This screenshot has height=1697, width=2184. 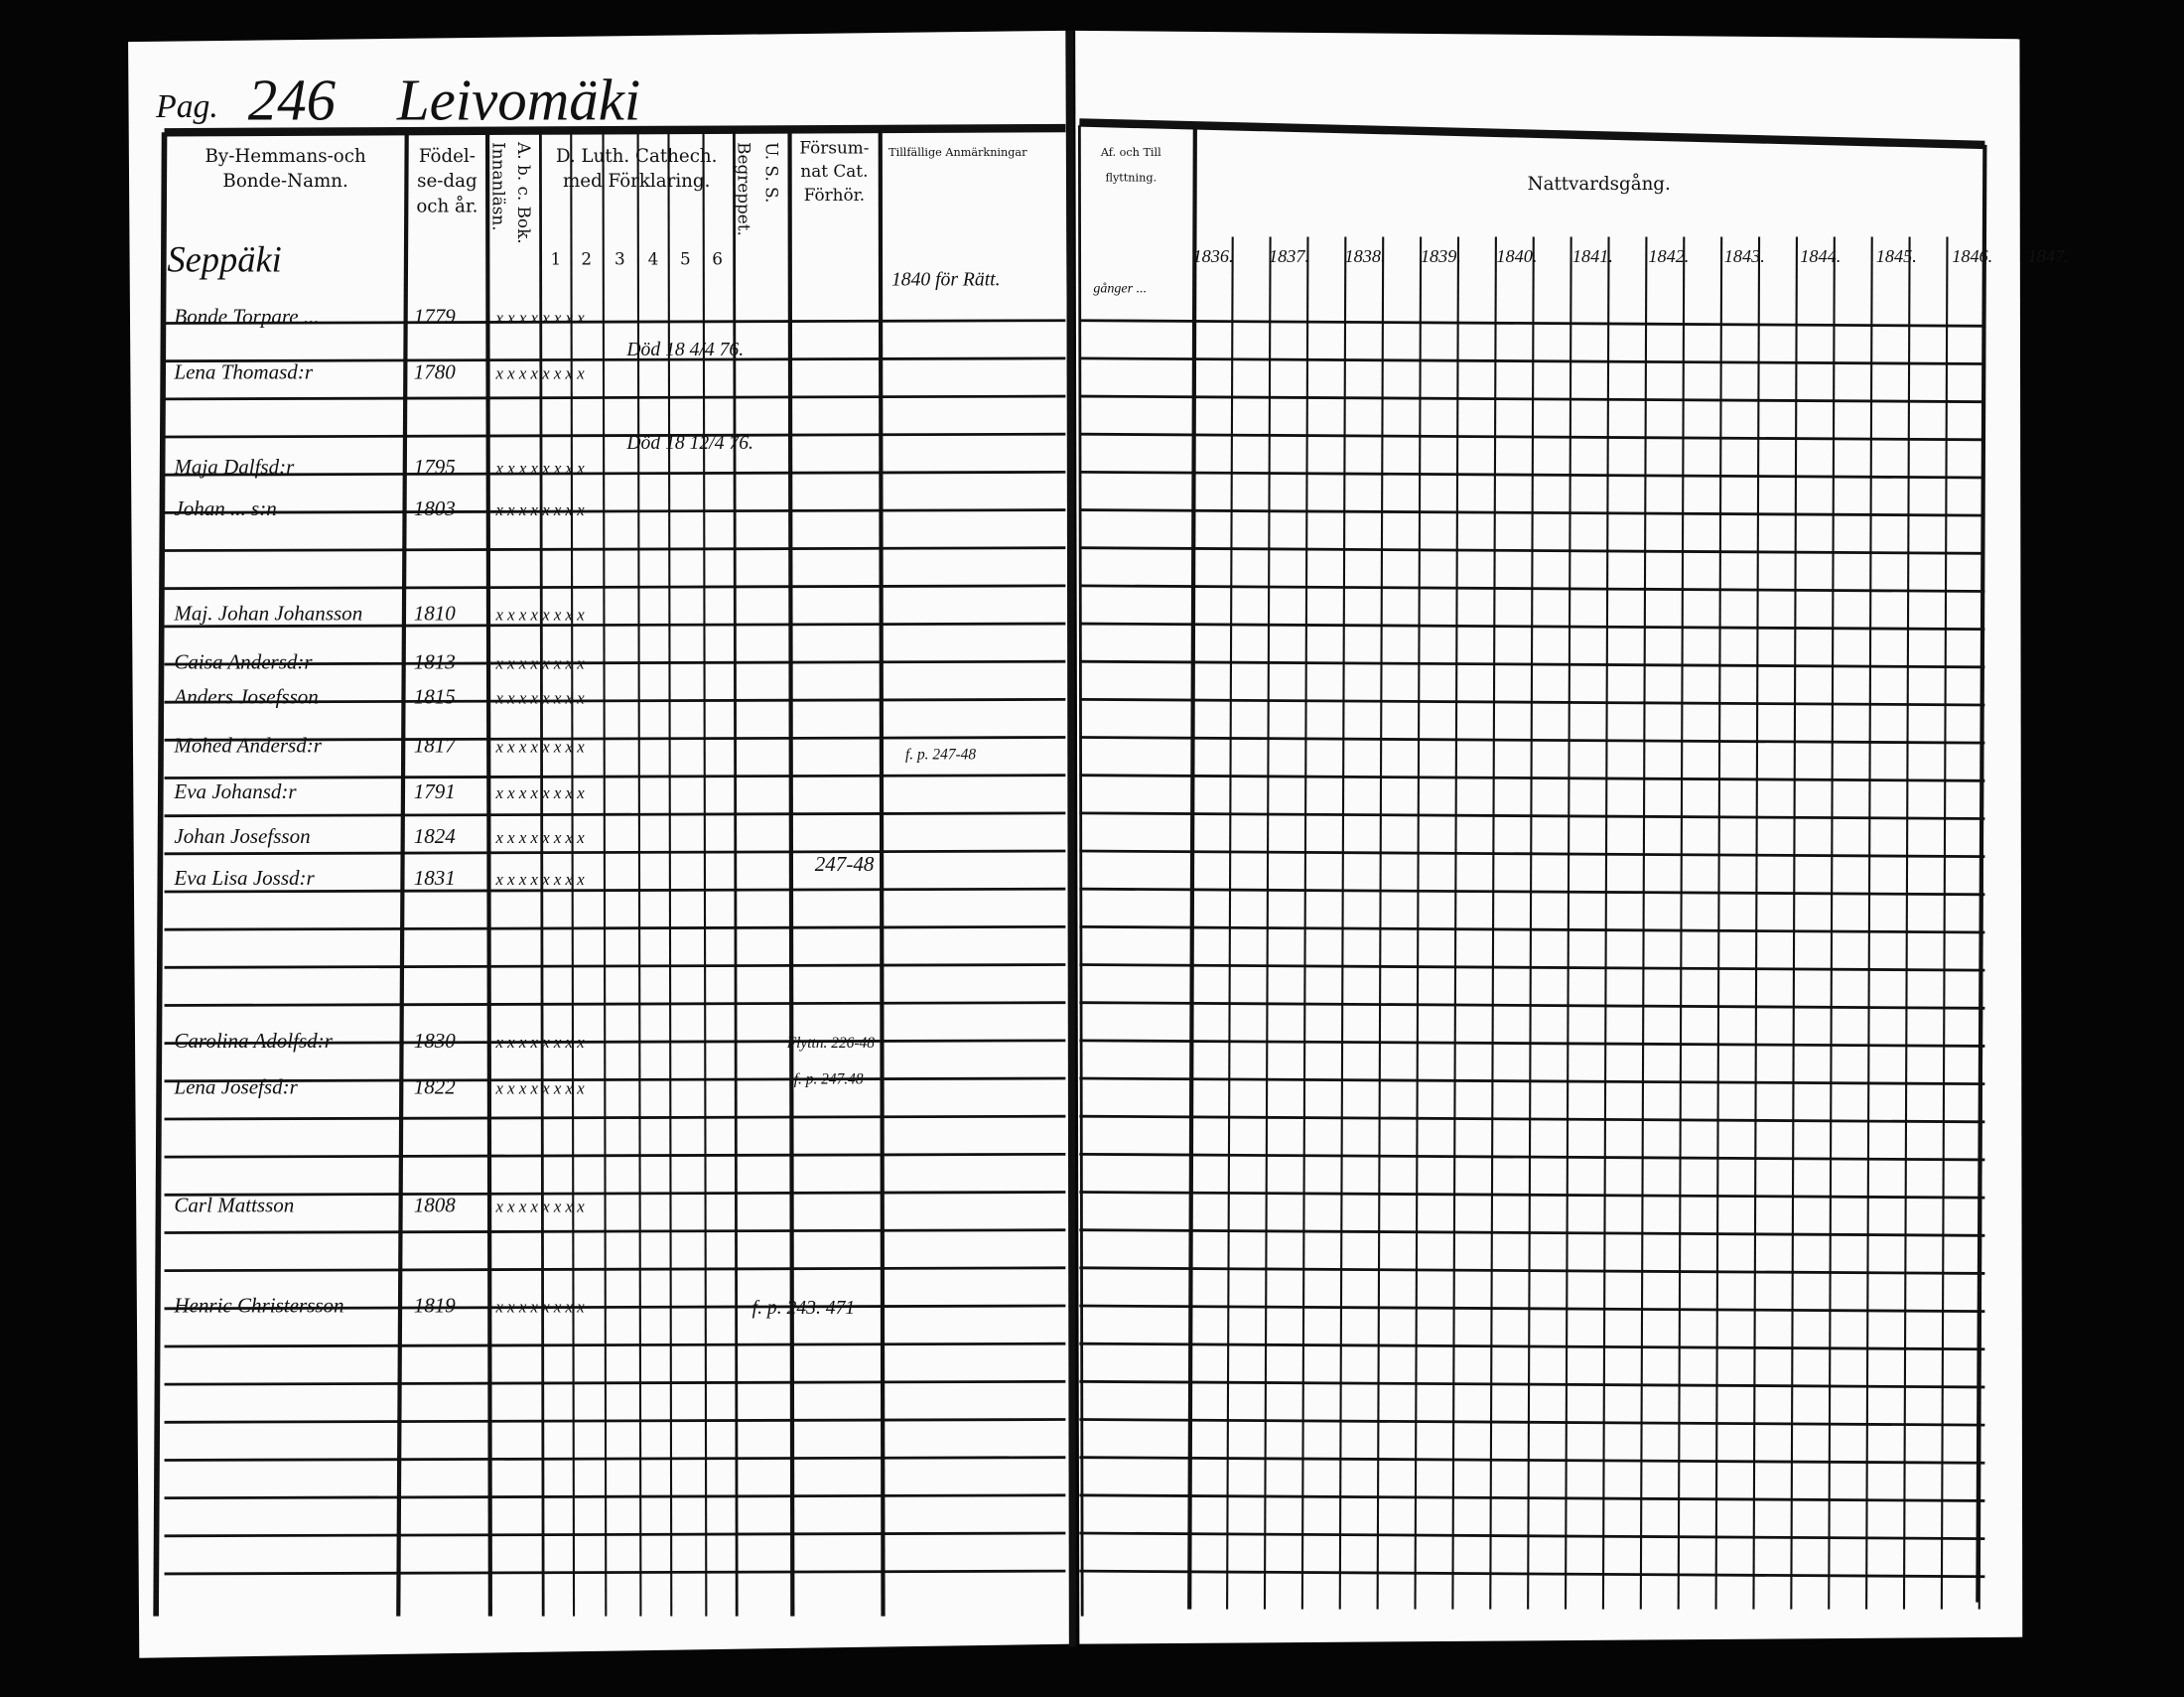 What do you see at coordinates (243, 661) in the screenshot?
I see `person-name: Caisa Andersd:r` at bounding box center [243, 661].